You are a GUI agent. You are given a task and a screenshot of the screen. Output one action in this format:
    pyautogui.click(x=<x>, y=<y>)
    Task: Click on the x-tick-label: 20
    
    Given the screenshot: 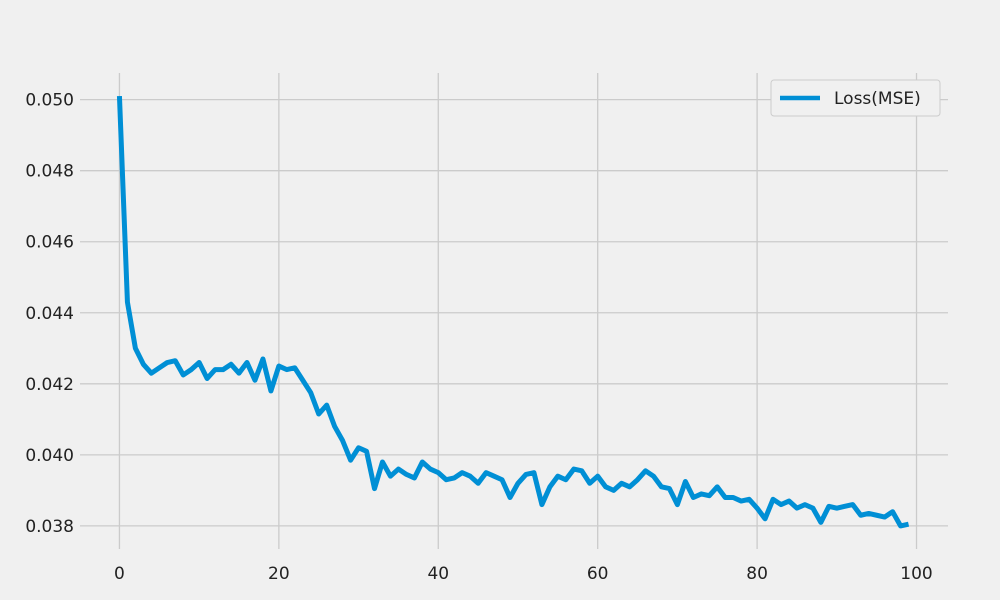 What is the action you would take?
    pyautogui.click(x=279, y=574)
    